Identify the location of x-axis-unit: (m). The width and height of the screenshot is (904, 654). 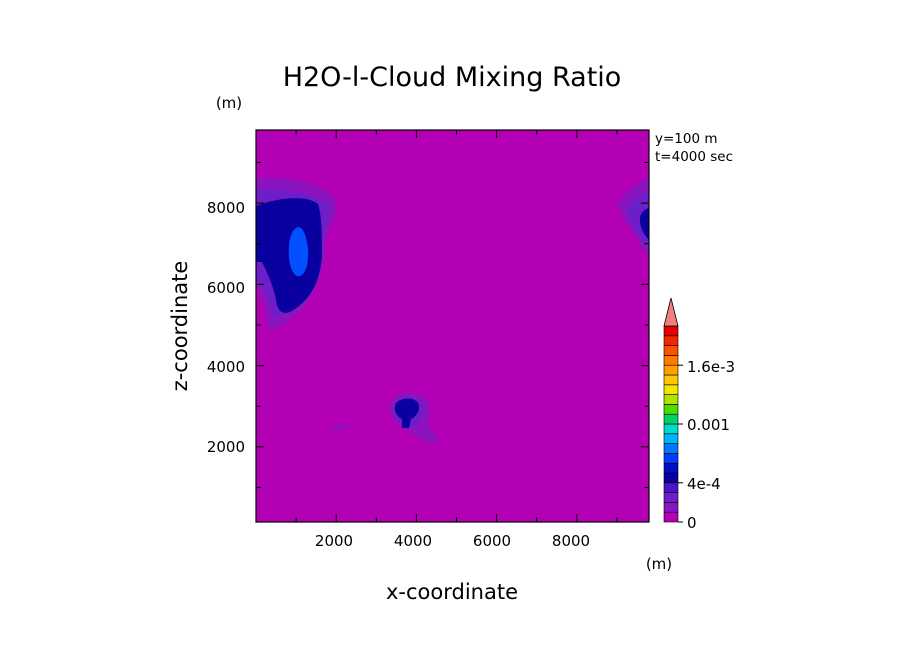
(659, 564).